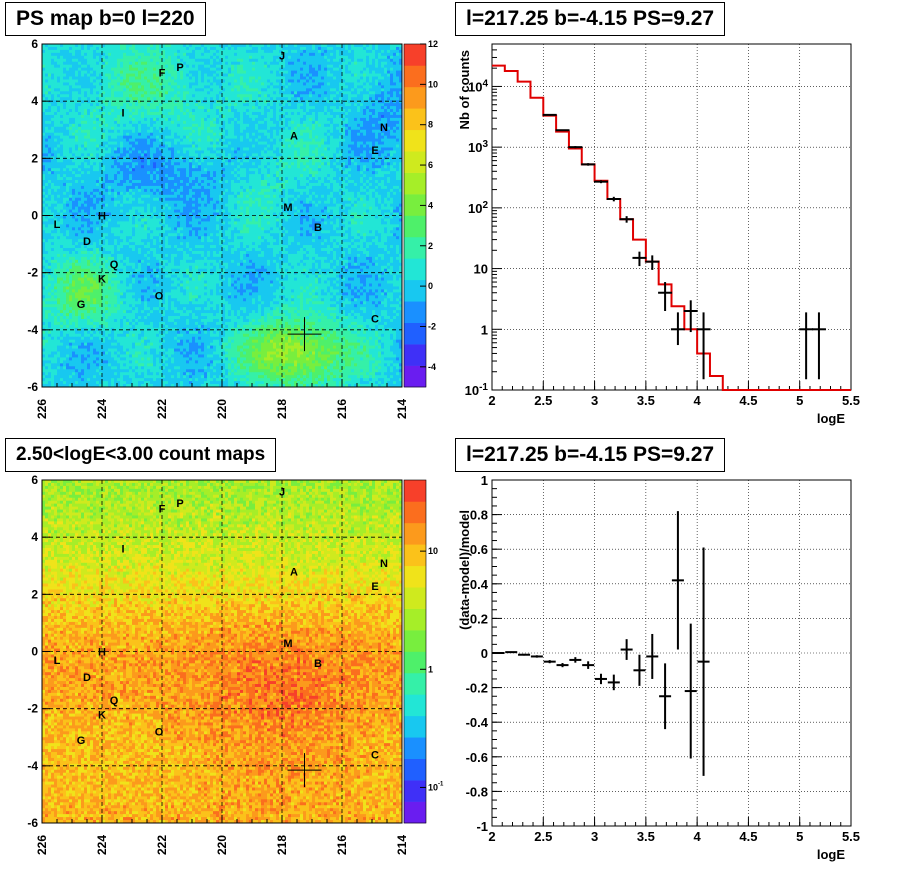 The width and height of the screenshot is (898, 876). I want to click on y-tick-label: 0.2, so click(479, 618).